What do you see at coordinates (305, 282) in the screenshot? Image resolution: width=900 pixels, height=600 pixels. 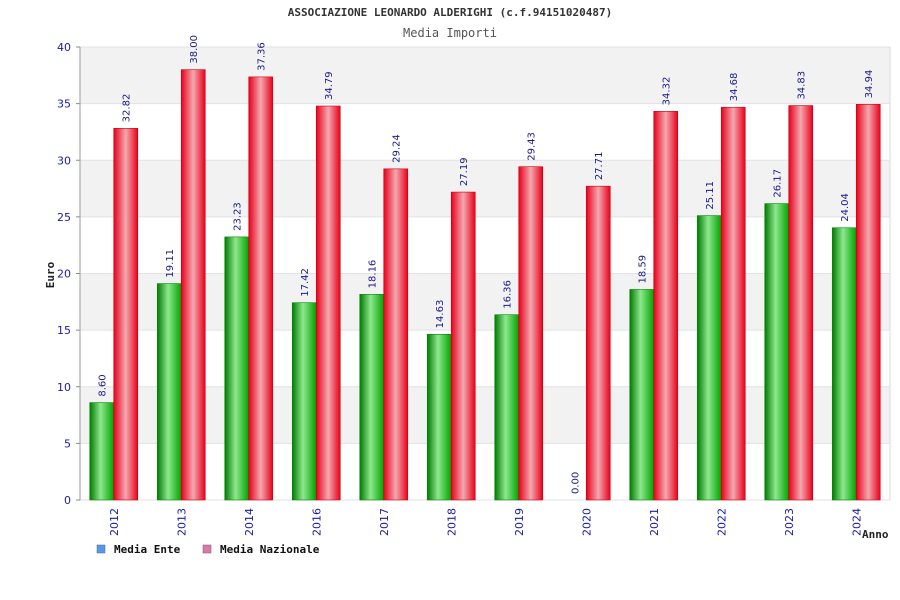 I see `value-label: 17.42` at bounding box center [305, 282].